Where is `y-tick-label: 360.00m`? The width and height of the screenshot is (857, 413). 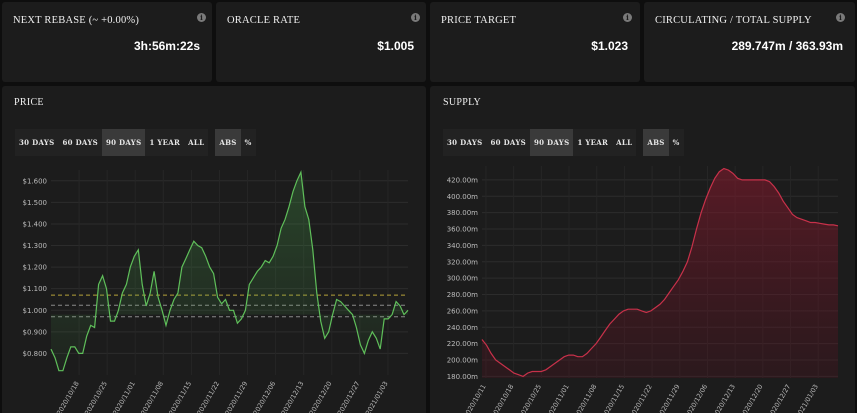 y-tick-label: 360.00m is located at coordinates (462, 230).